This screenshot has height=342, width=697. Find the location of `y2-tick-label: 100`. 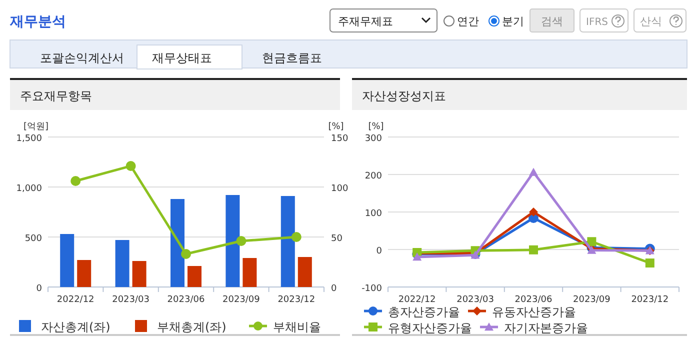

y2-tick-label: 100 is located at coordinates (339, 189).